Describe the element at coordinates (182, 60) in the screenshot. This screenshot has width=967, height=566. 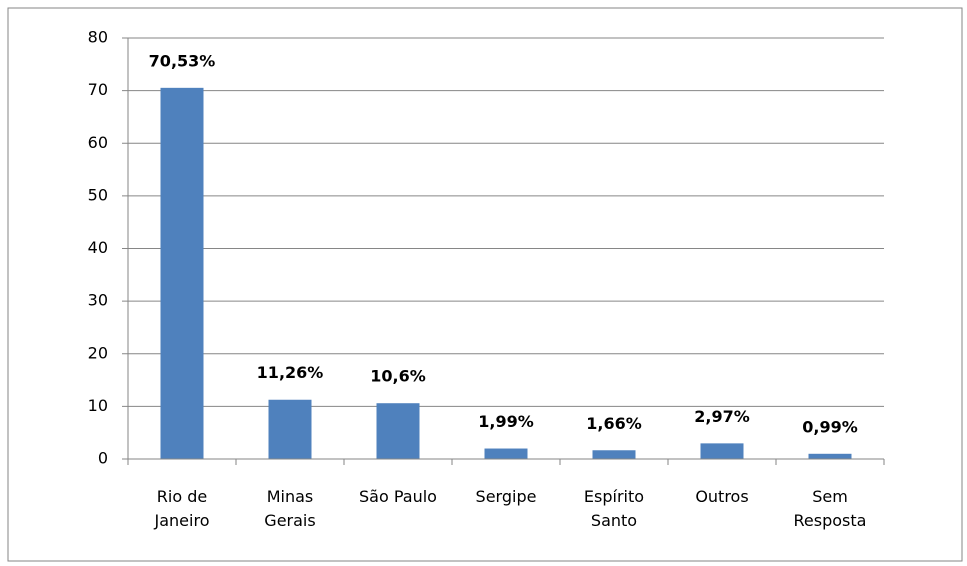
I see `value-label: 70,53%` at that location.